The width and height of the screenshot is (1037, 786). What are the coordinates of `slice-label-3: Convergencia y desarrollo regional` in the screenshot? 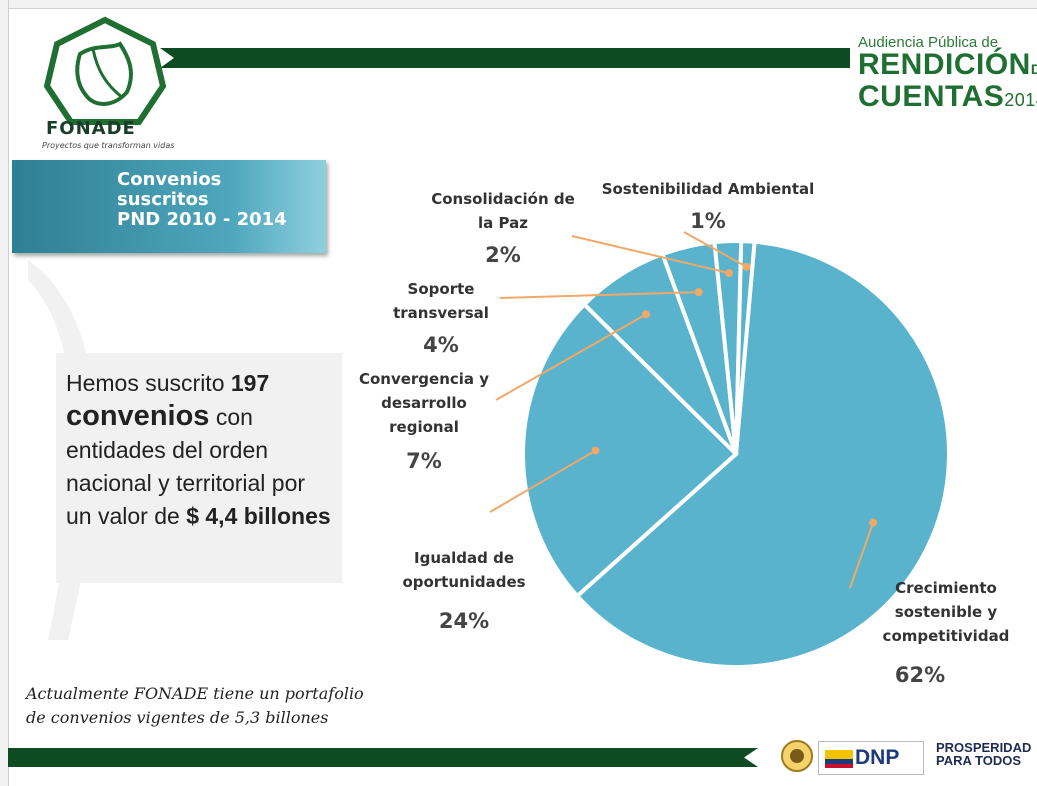 It's located at (424, 403).